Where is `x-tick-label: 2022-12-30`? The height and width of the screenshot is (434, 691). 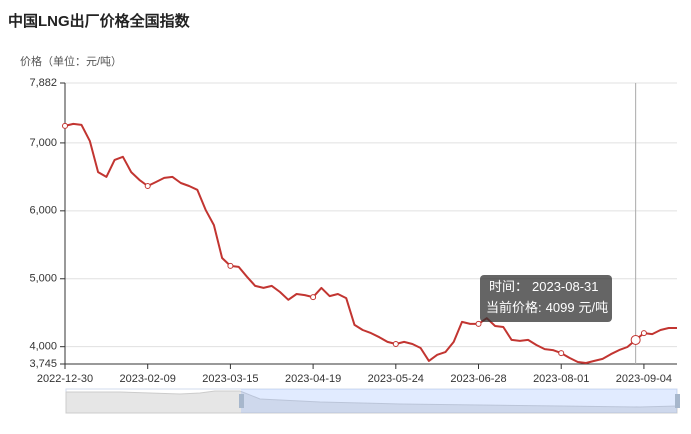 x-tick-label: 2022-12-30 is located at coordinates (65, 379).